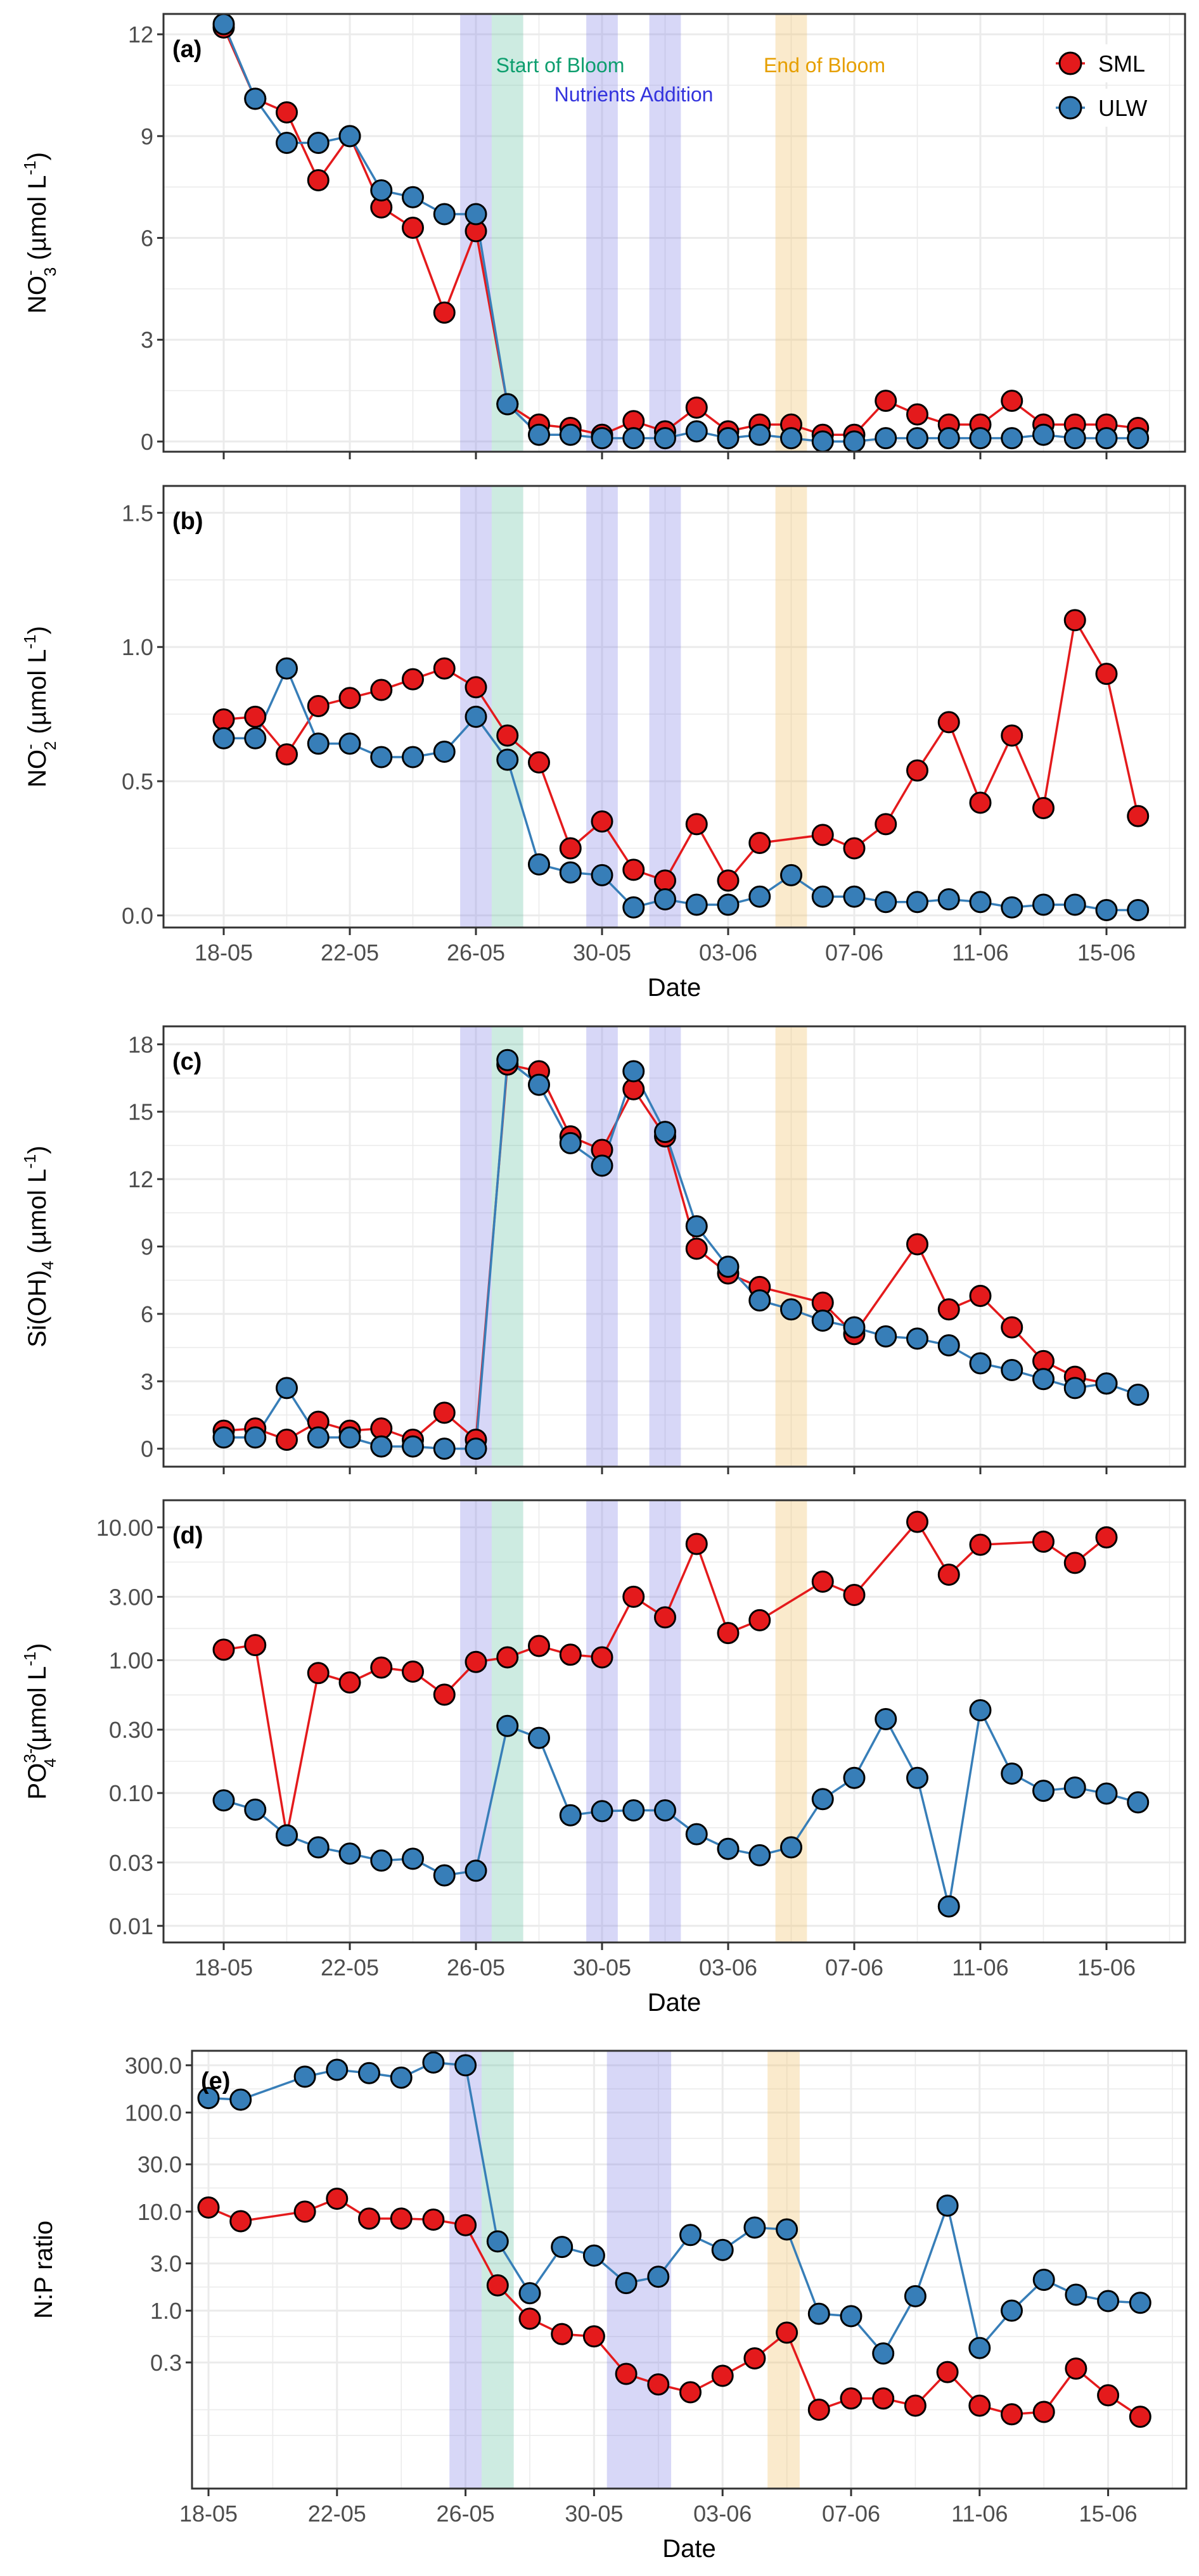 This screenshot has width=1199, height=2576. Describe the element at coordinates (147, 1449) in the screenshot. I see `y-tick-label: 0` at that location.